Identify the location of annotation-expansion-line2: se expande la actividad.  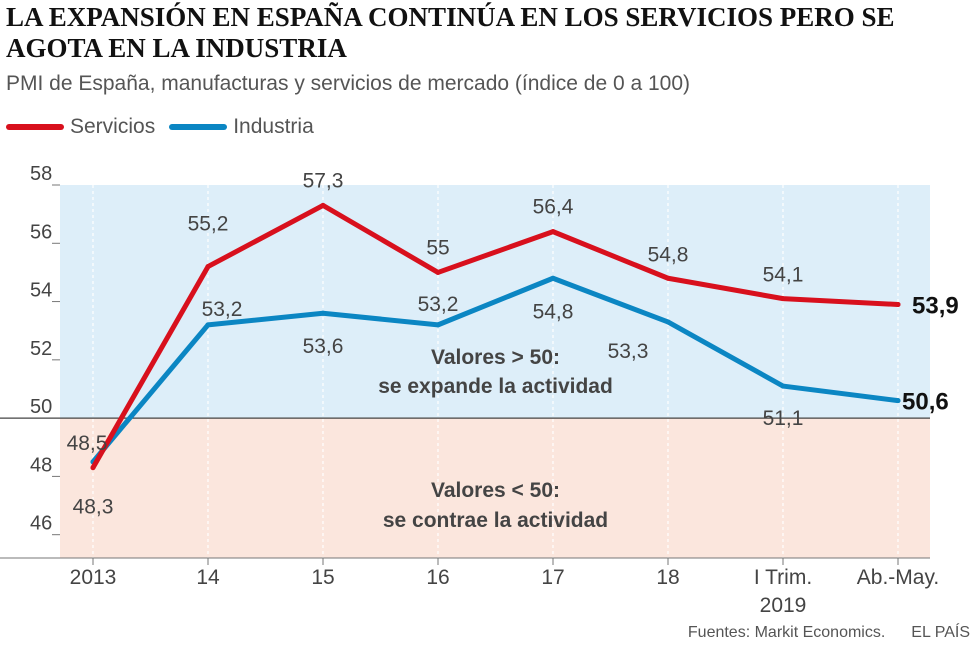
(495, 386).